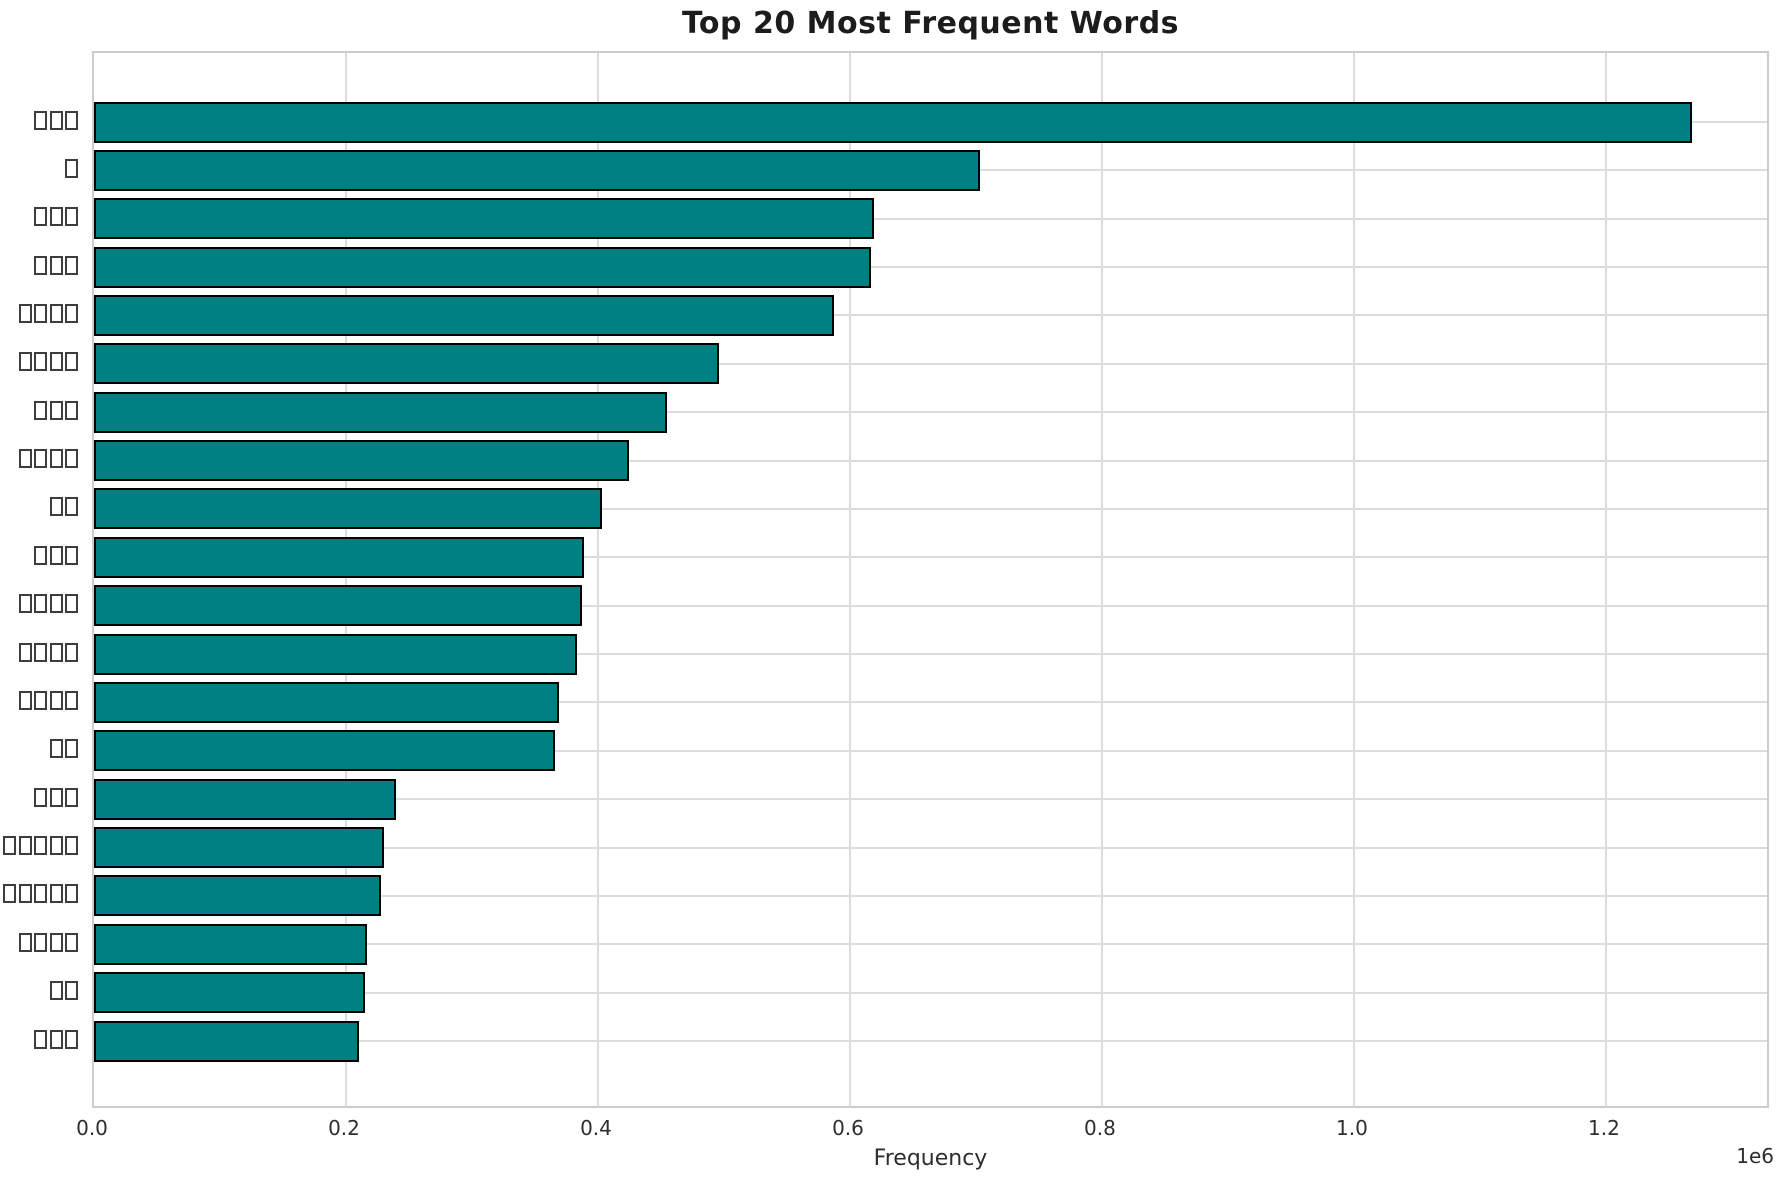 This screenshot has width=1784, height=1185. I want to click on x-axis-offset-label: 1e6, so click(1755, 1156).